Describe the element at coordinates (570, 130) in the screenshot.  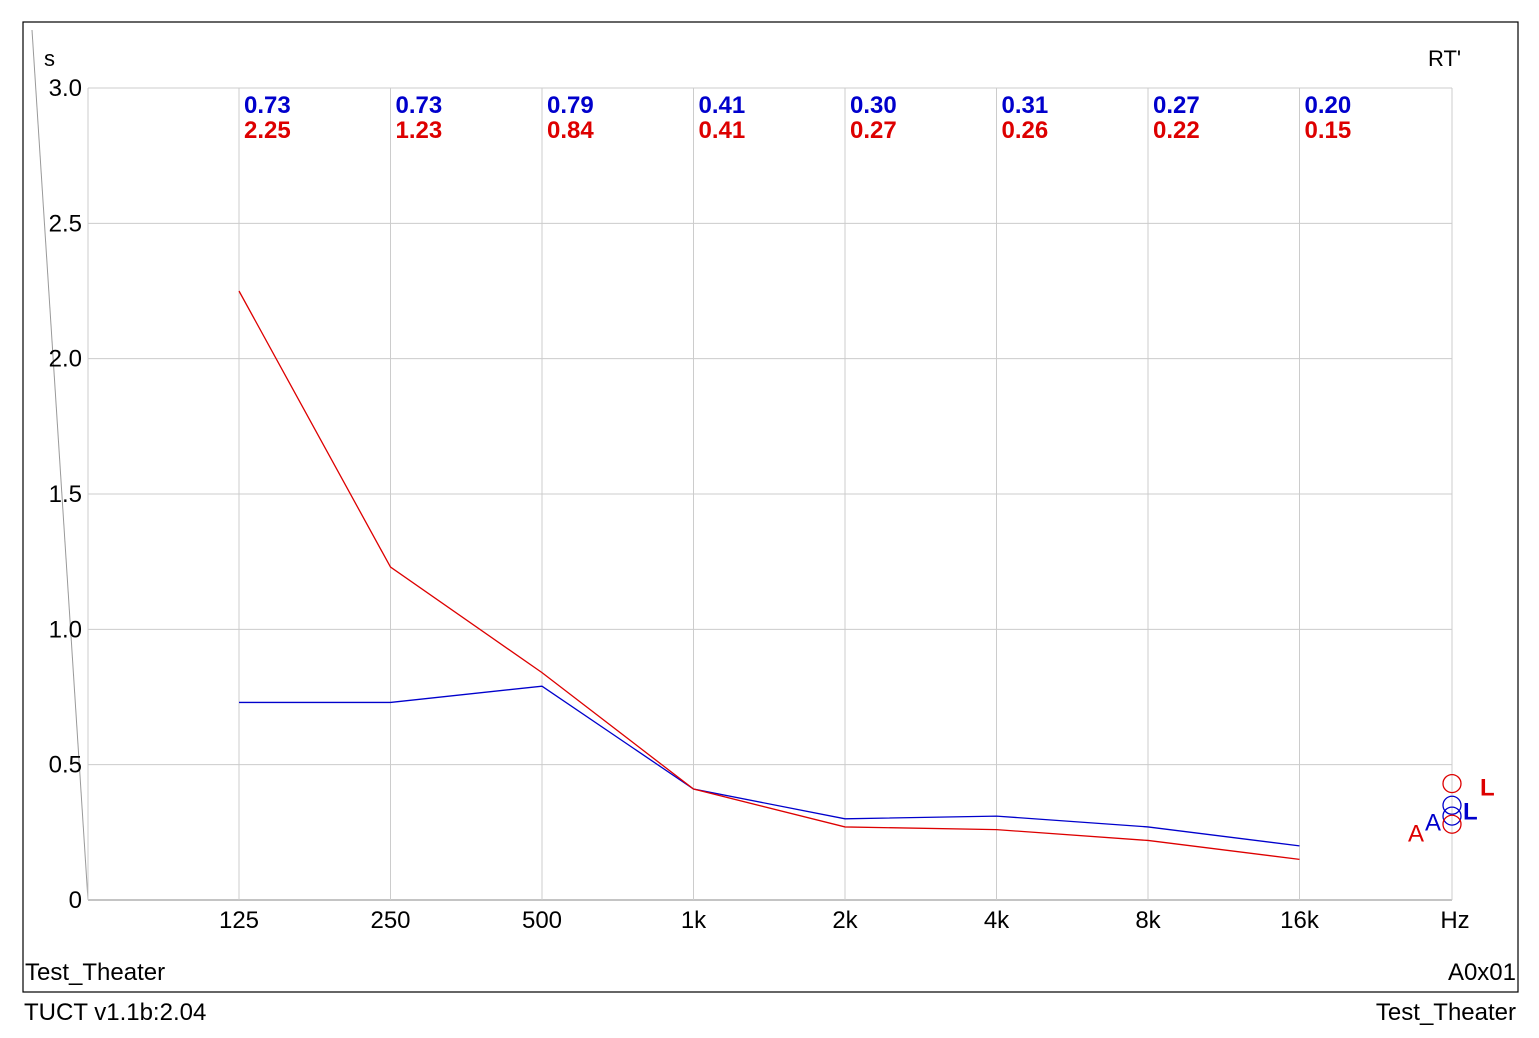
I see `data-label: 0.84` at that location.